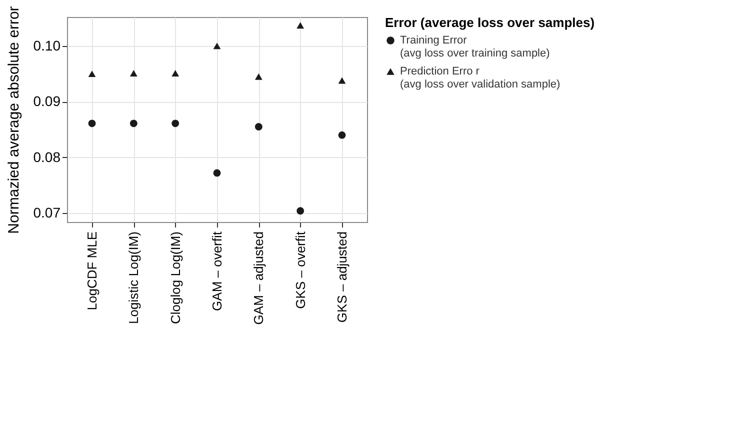  Describe the element at coordinates (47, 45) in the screenshot. I see `y-tick-label: 0.10` at that location.